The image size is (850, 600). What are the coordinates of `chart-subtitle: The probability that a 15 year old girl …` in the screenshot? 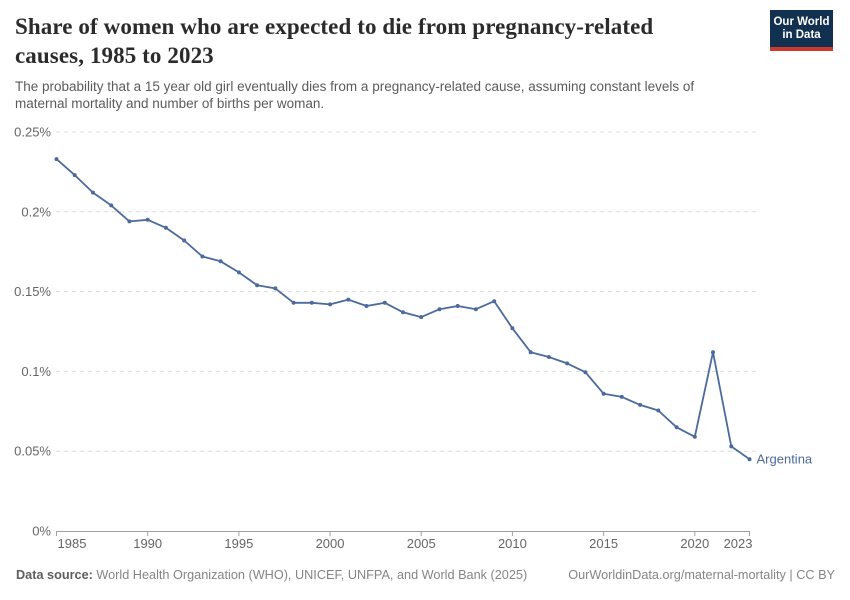 It's located at (355, 86).